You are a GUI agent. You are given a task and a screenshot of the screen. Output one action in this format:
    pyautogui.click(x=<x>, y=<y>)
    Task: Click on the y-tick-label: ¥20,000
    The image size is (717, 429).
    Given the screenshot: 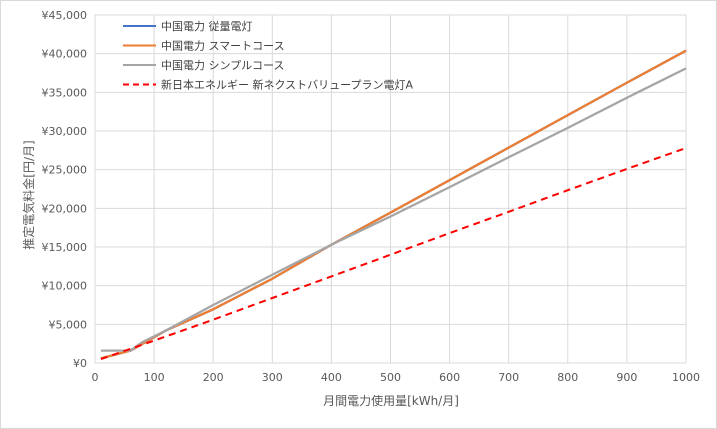 What is the action you would take?
    pyautogui.click(x=65, y=208)
    